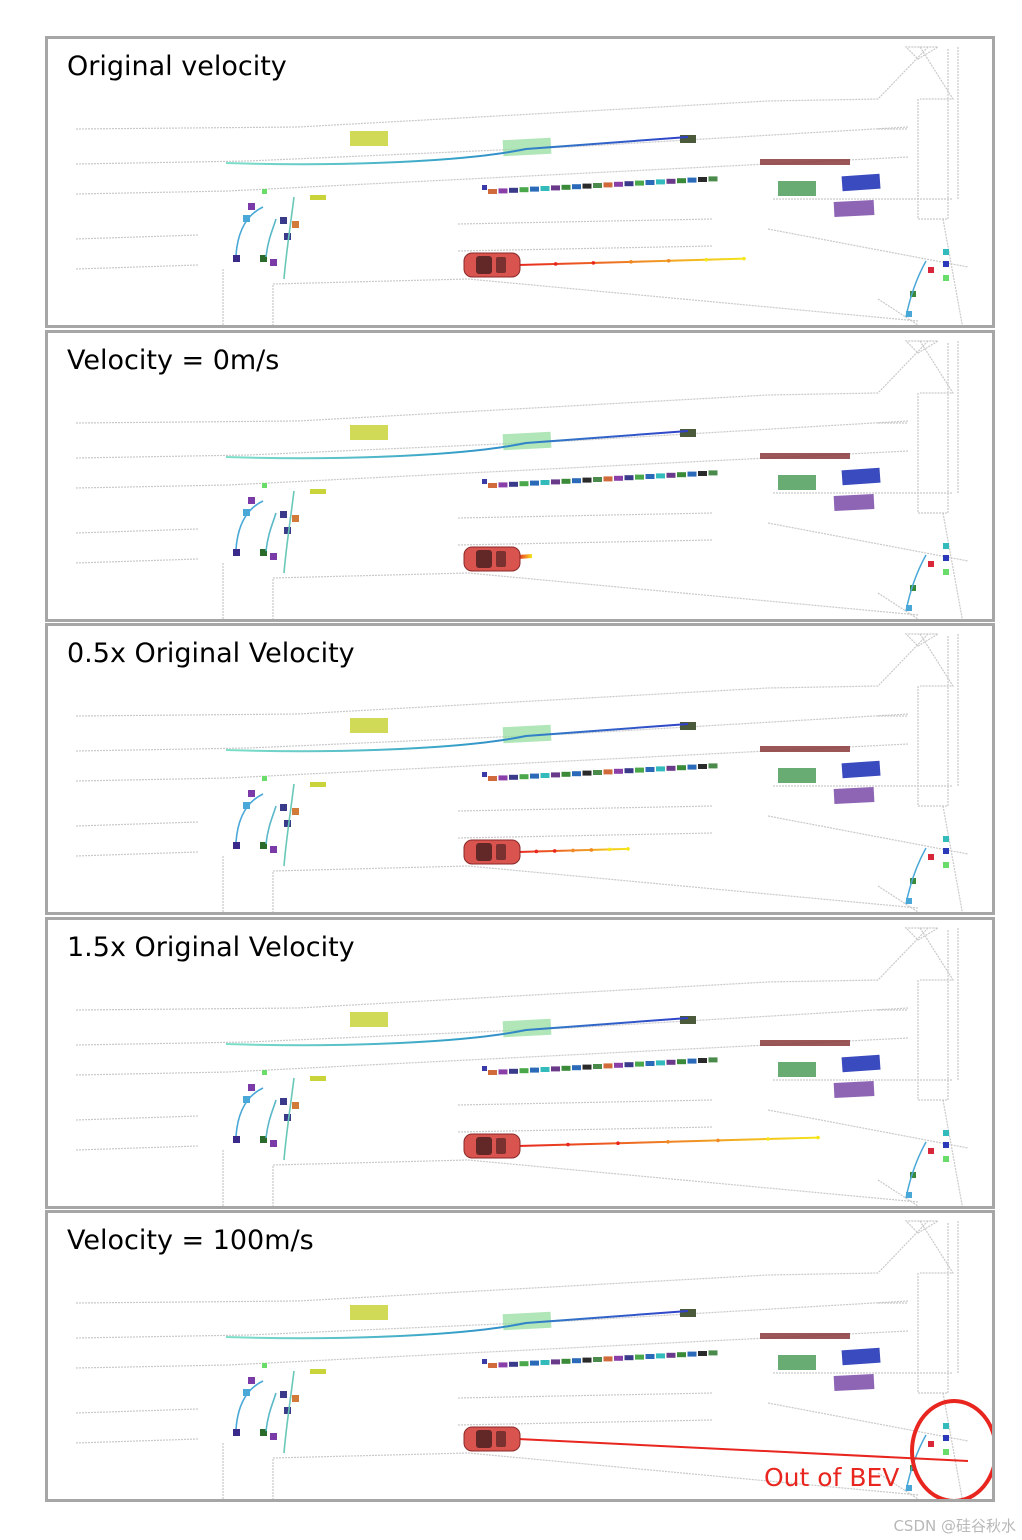  What do you see at coordinates (668, 1142) in the screenshot?
I see `trajectory-waypoint` at bounding box center [668, 1142].